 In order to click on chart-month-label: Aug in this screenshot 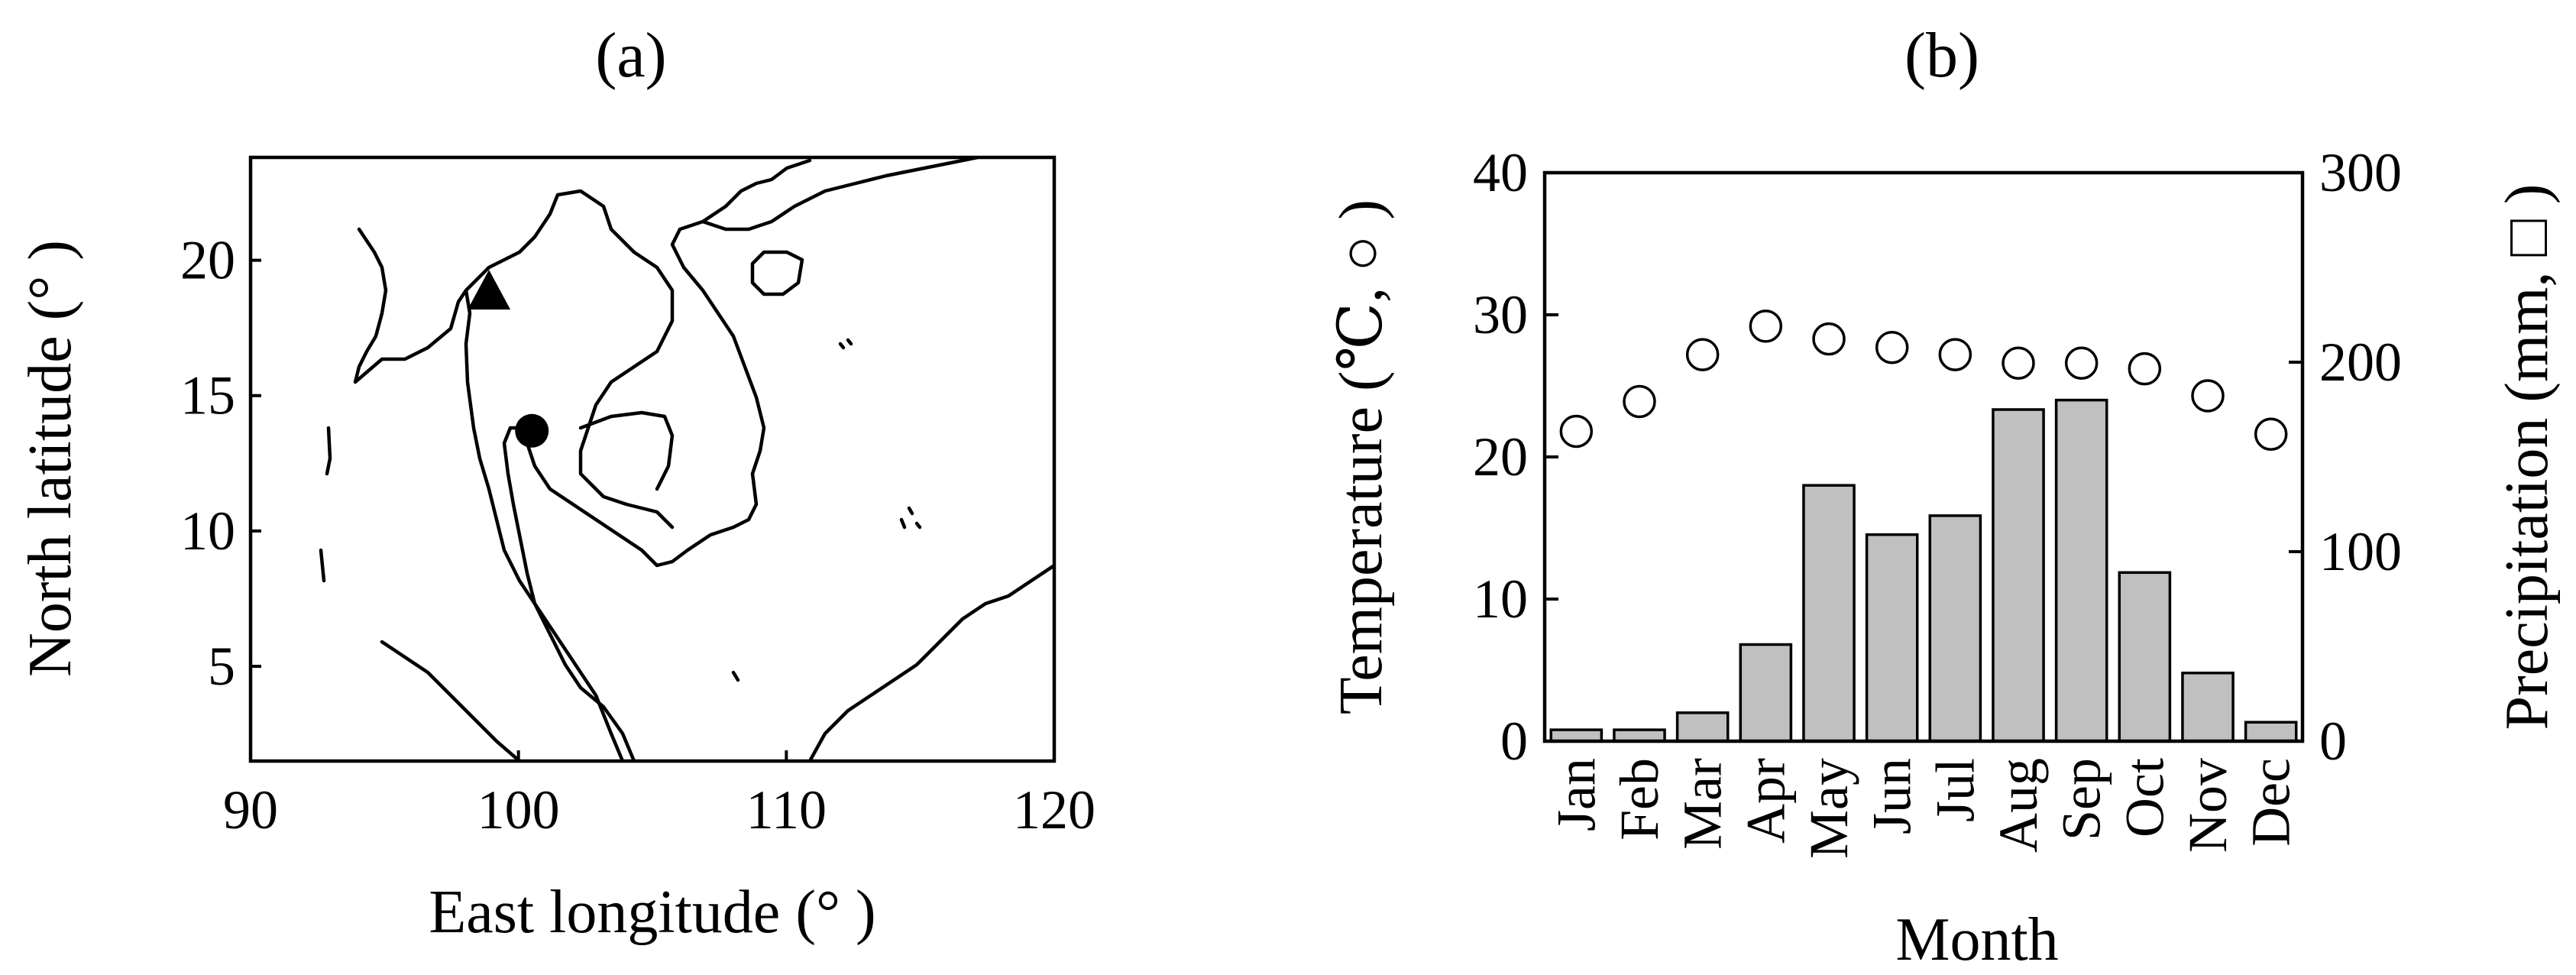, I will do `click(2018, 805)`.